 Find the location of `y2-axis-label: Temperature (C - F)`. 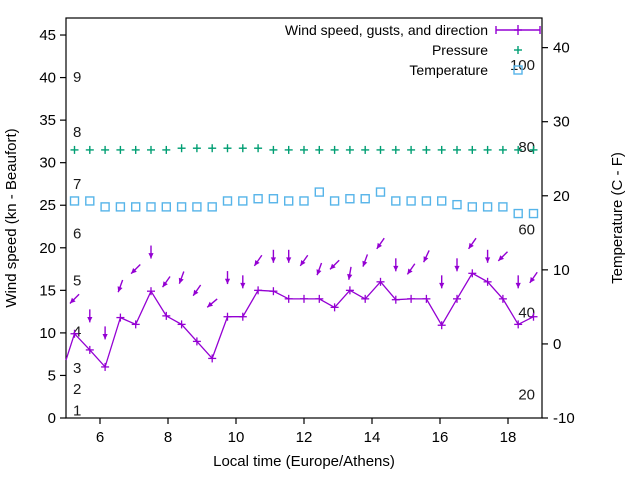

y2-axis-label: Temperature (C - F) is located at coordinates (617, 218).